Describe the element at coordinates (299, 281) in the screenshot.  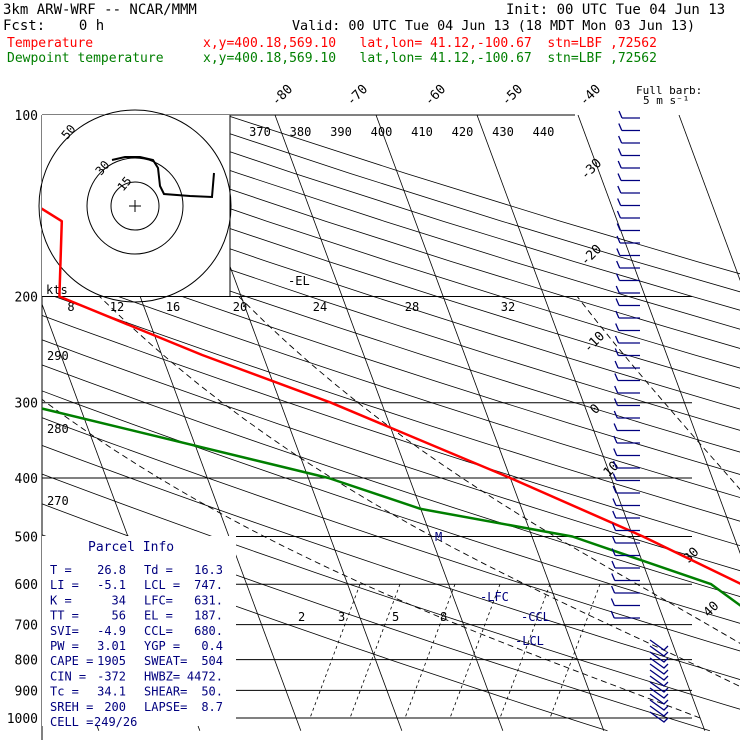
I see `level-marker: -EL` at that location.